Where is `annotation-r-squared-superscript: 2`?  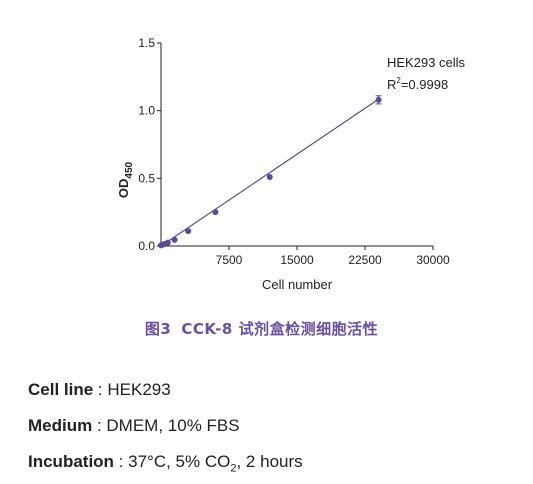 annotation-r-squared-superscript: 2 is located at coordinates (398, 80).